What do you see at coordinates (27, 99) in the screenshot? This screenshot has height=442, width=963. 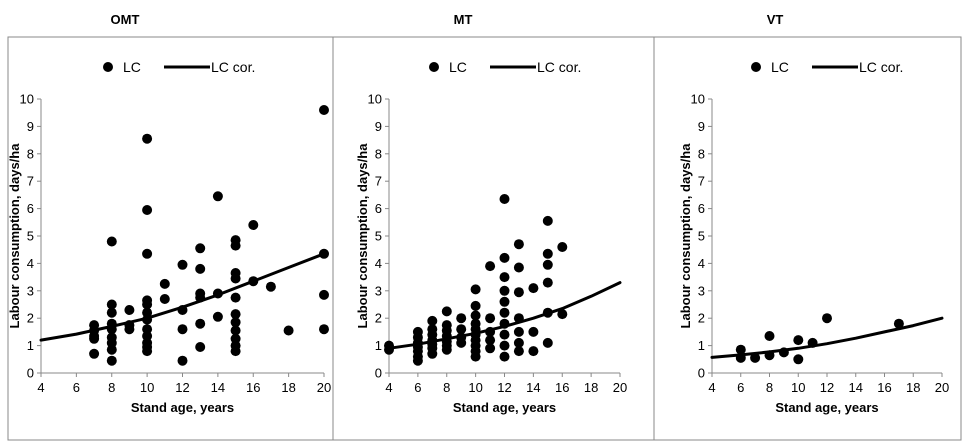 I see `y-tick-label: 10` at bounding box center [27, 99].